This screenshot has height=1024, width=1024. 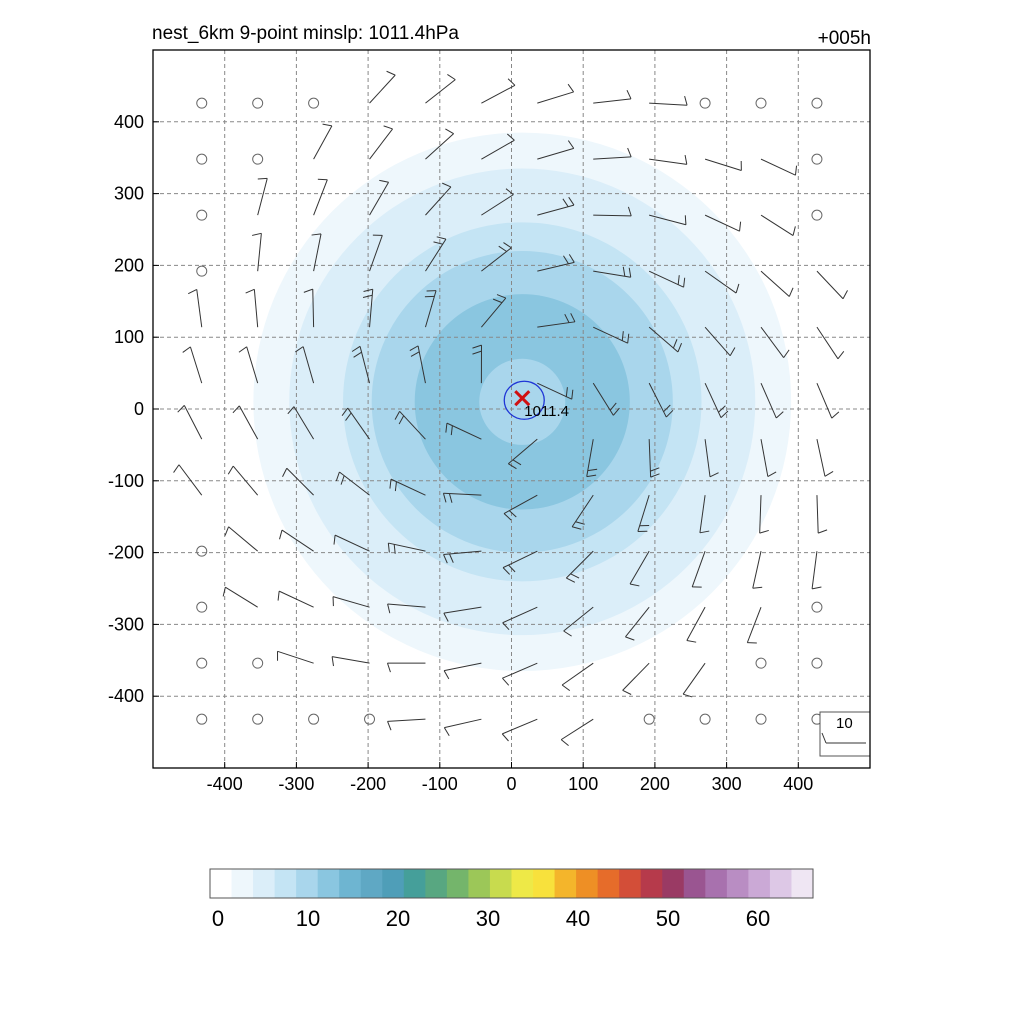 I want to click on x-tick-label: 200, so click(x=655, y=784).